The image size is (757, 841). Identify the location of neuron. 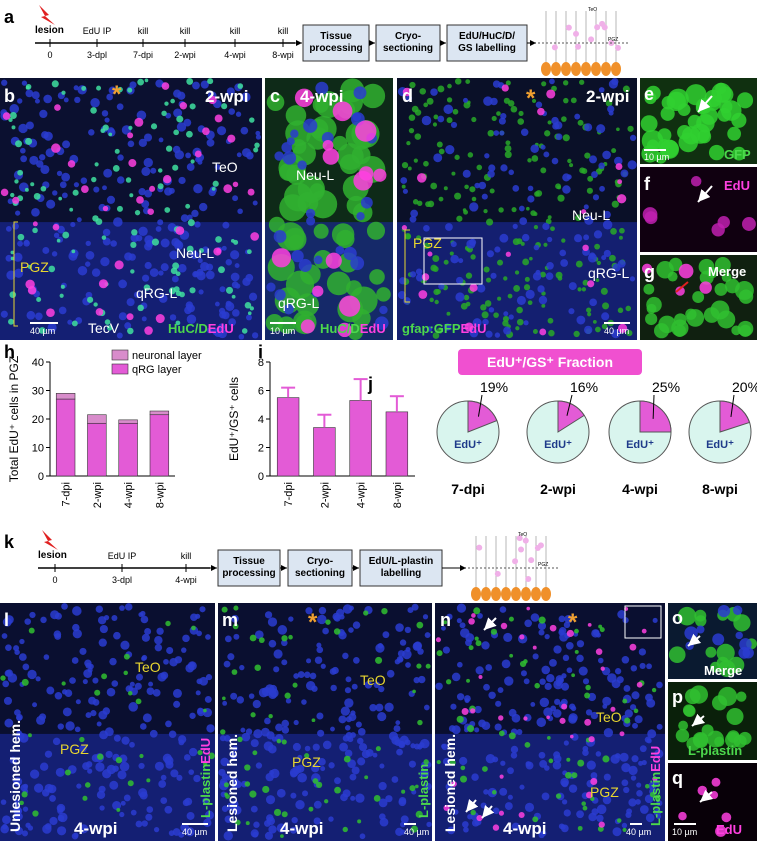
(604, 27).